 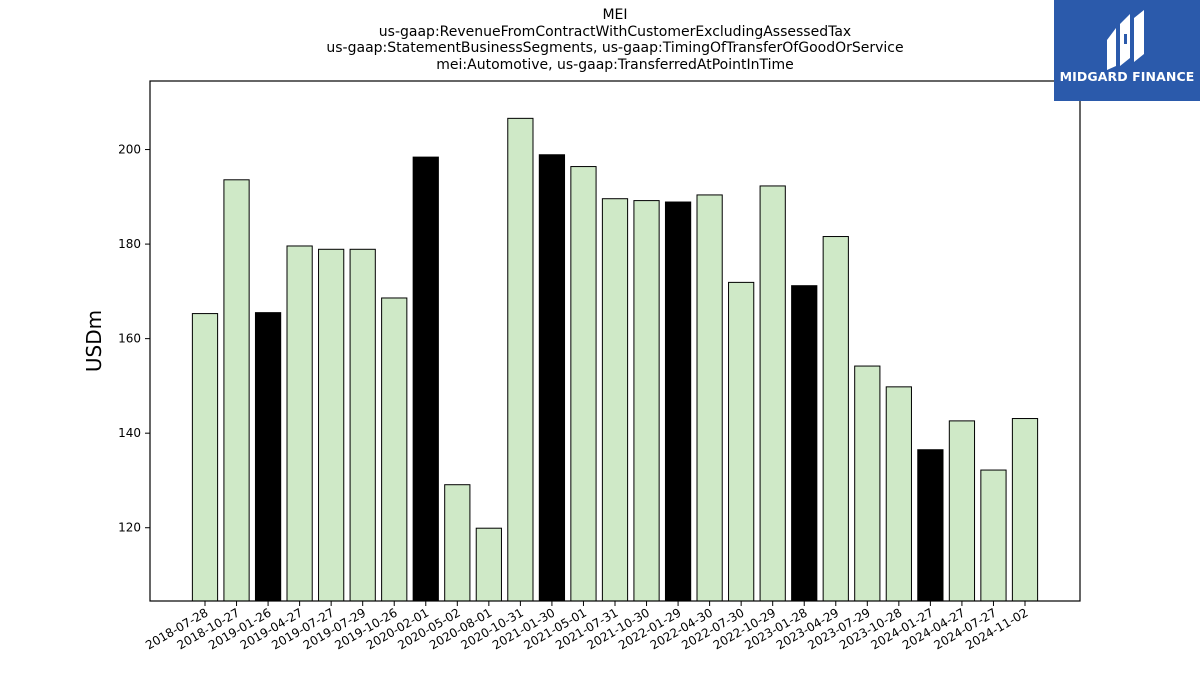 I want to click on chart-title-line-1: MEI, so click(x=615, y=15).